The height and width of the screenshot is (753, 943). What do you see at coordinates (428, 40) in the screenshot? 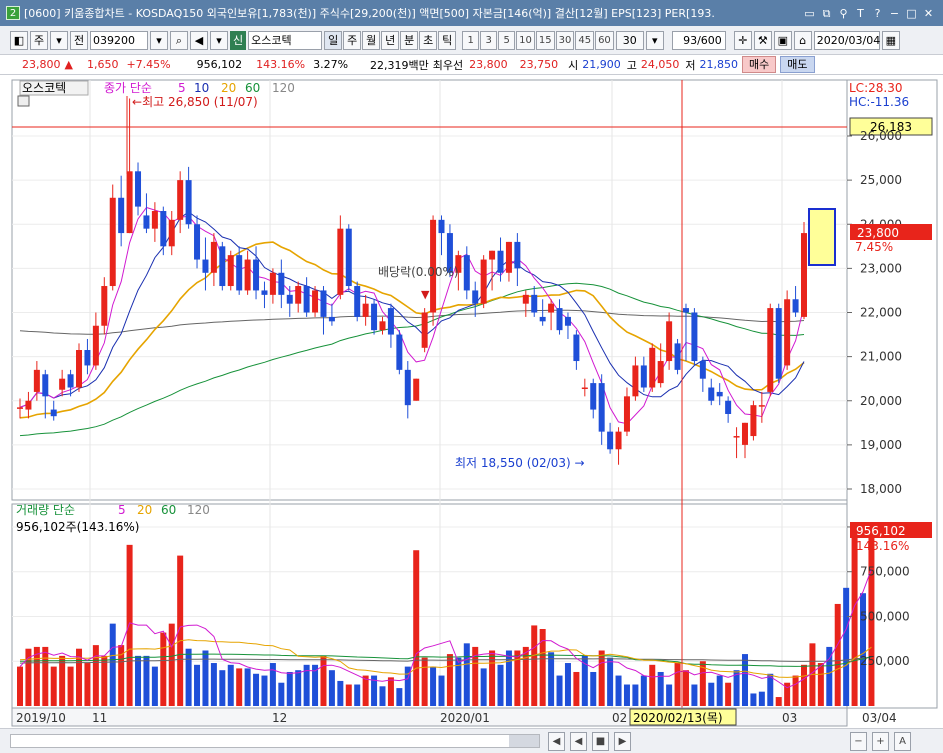
I see `period-tab: 초` at bounding box center [428, 40].